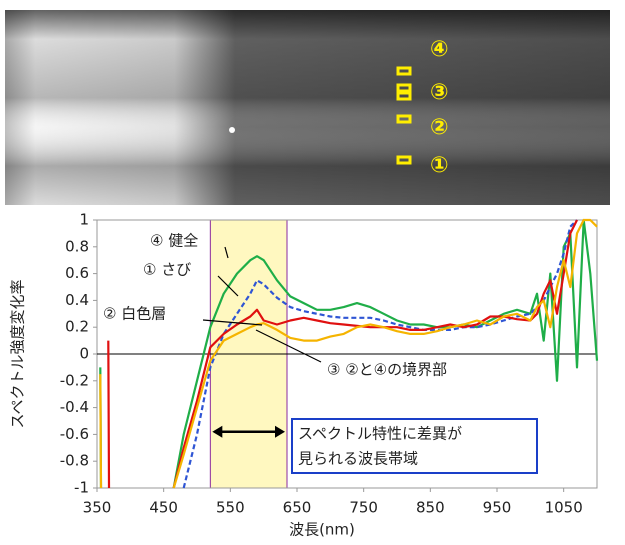  Describe the element at coordinates (77, 246) in the screenshot. I see `y-tick-label: 0.8` at that location.